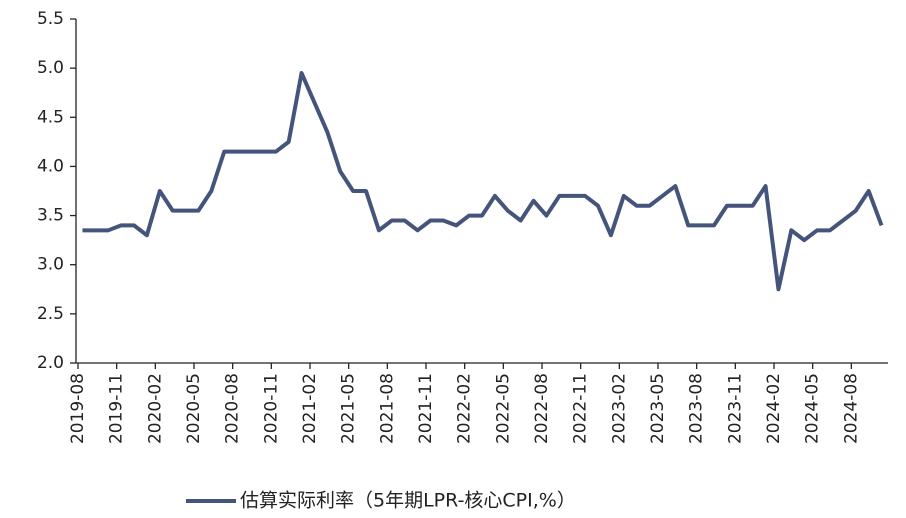 The height and width of the screenshot is (518, 906). I want to click on x-tick-label: 2024-05, so click(813, 408).